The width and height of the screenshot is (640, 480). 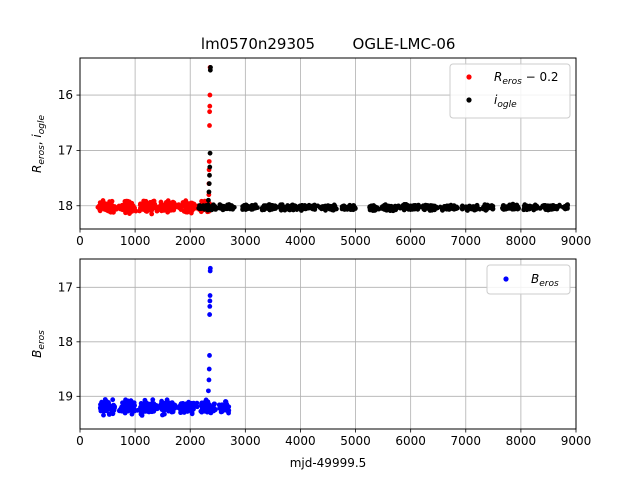 I want to click on x-tick-label: 0, so click(x=80, y=241).